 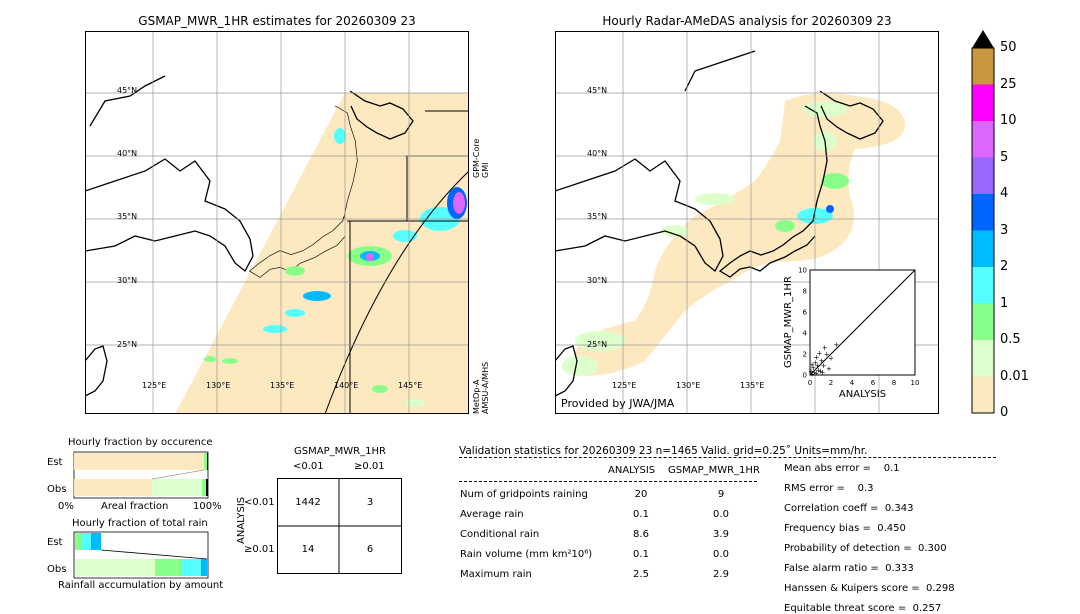 What do you see at coordinates (849, 568) in the screenshot?
I see `validation-score: False alarm ratio = 0.333` at bounding box center [849, 568].